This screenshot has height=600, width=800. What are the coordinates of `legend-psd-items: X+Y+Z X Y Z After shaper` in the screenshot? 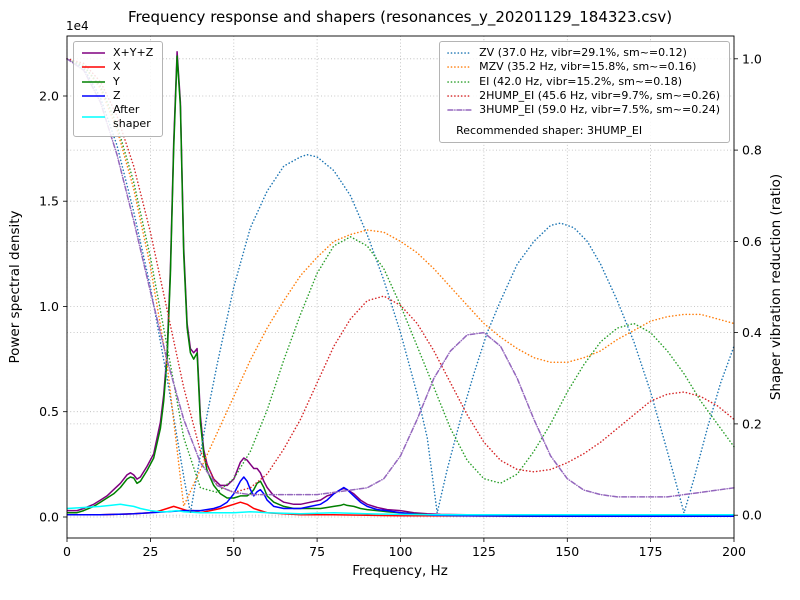 It's located at (117, 89).